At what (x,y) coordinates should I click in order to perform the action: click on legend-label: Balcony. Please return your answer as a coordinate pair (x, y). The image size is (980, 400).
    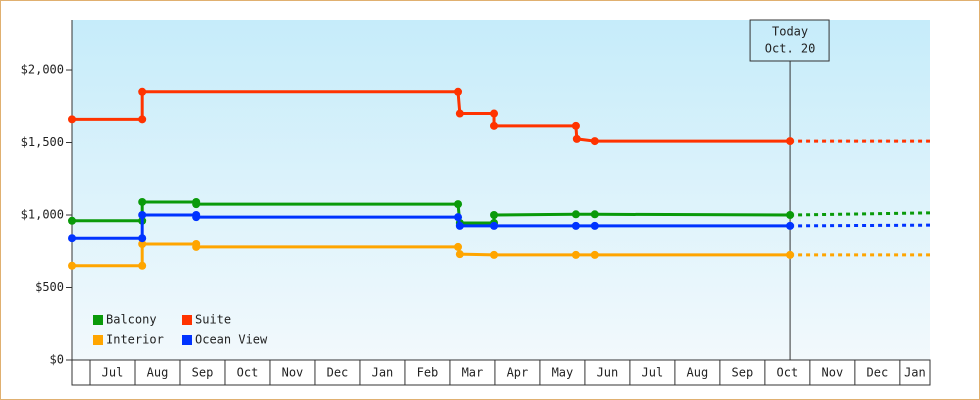
    Looking at the image, I should click on (131, 320).